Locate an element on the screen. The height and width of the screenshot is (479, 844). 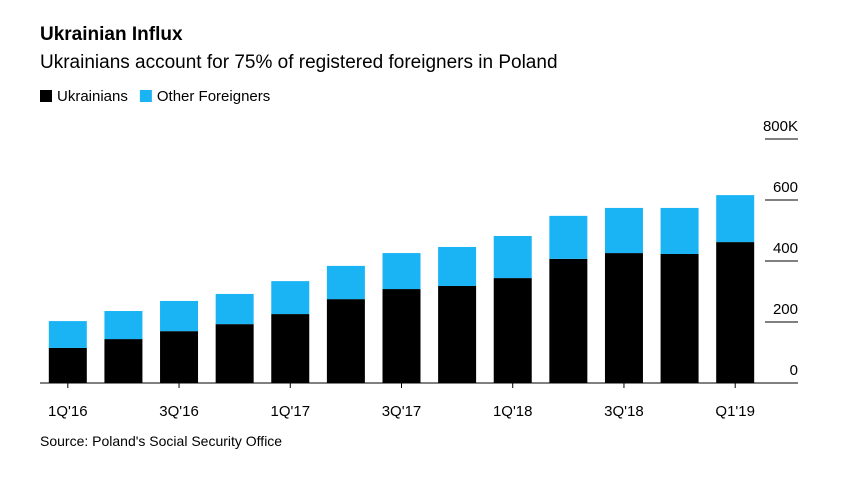
x-tick-label: 3Q'17 is located at coordinates (402, 411).